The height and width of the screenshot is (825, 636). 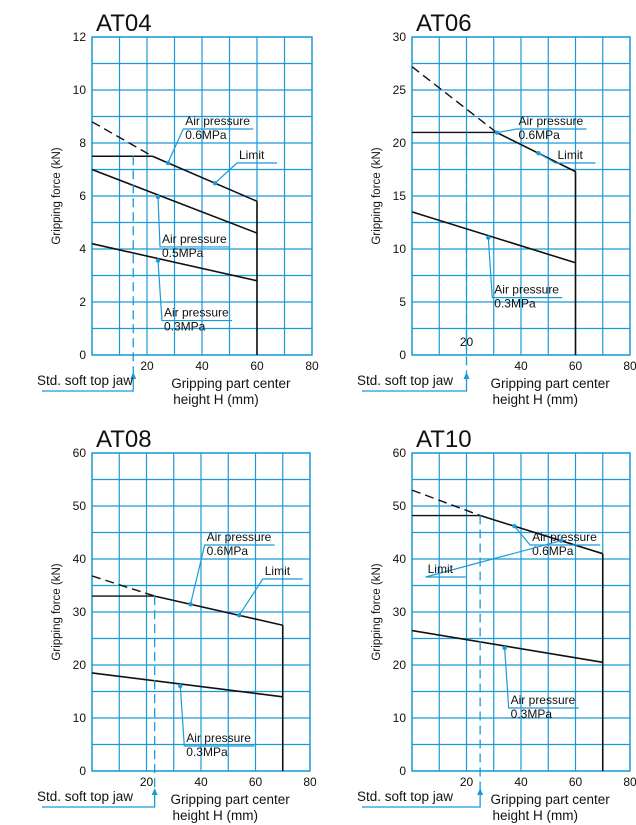 I want to click on x-tick-label: 60, so click(x=256, y=782).